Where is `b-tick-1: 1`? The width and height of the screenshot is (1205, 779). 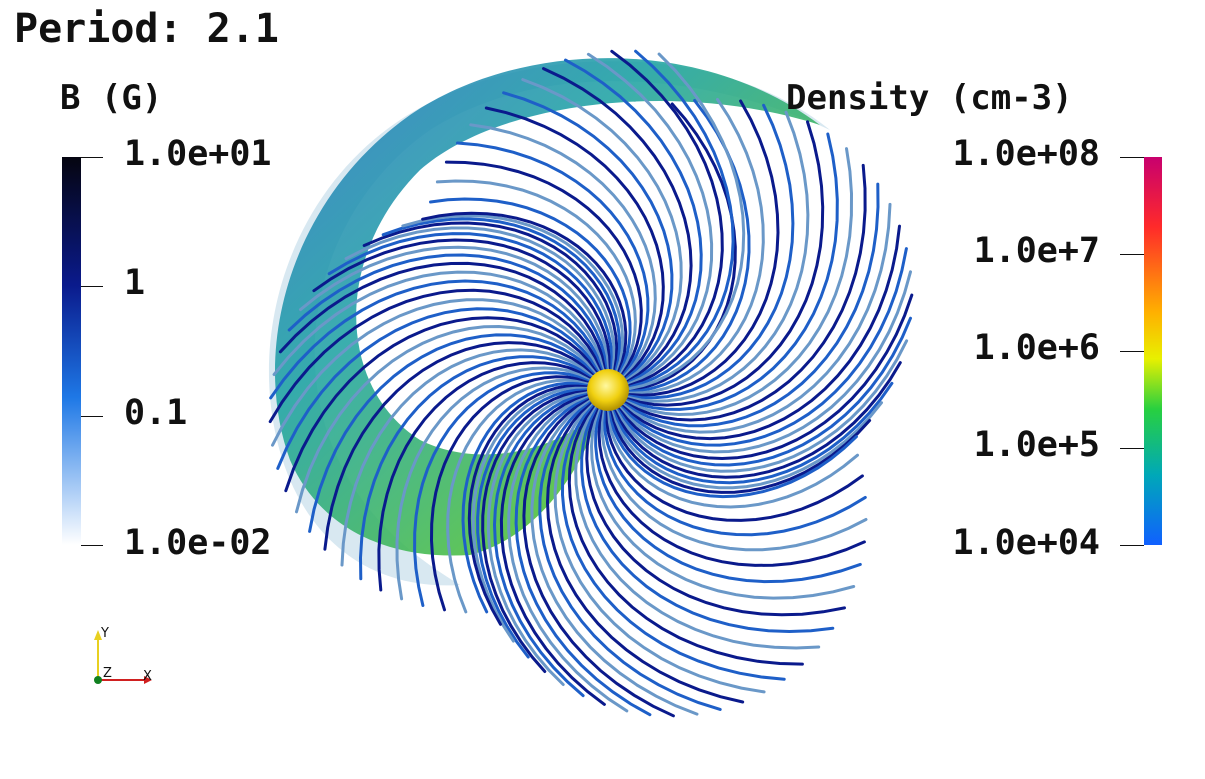 b-tick-1: 1 is located at coordinates (135, 283).